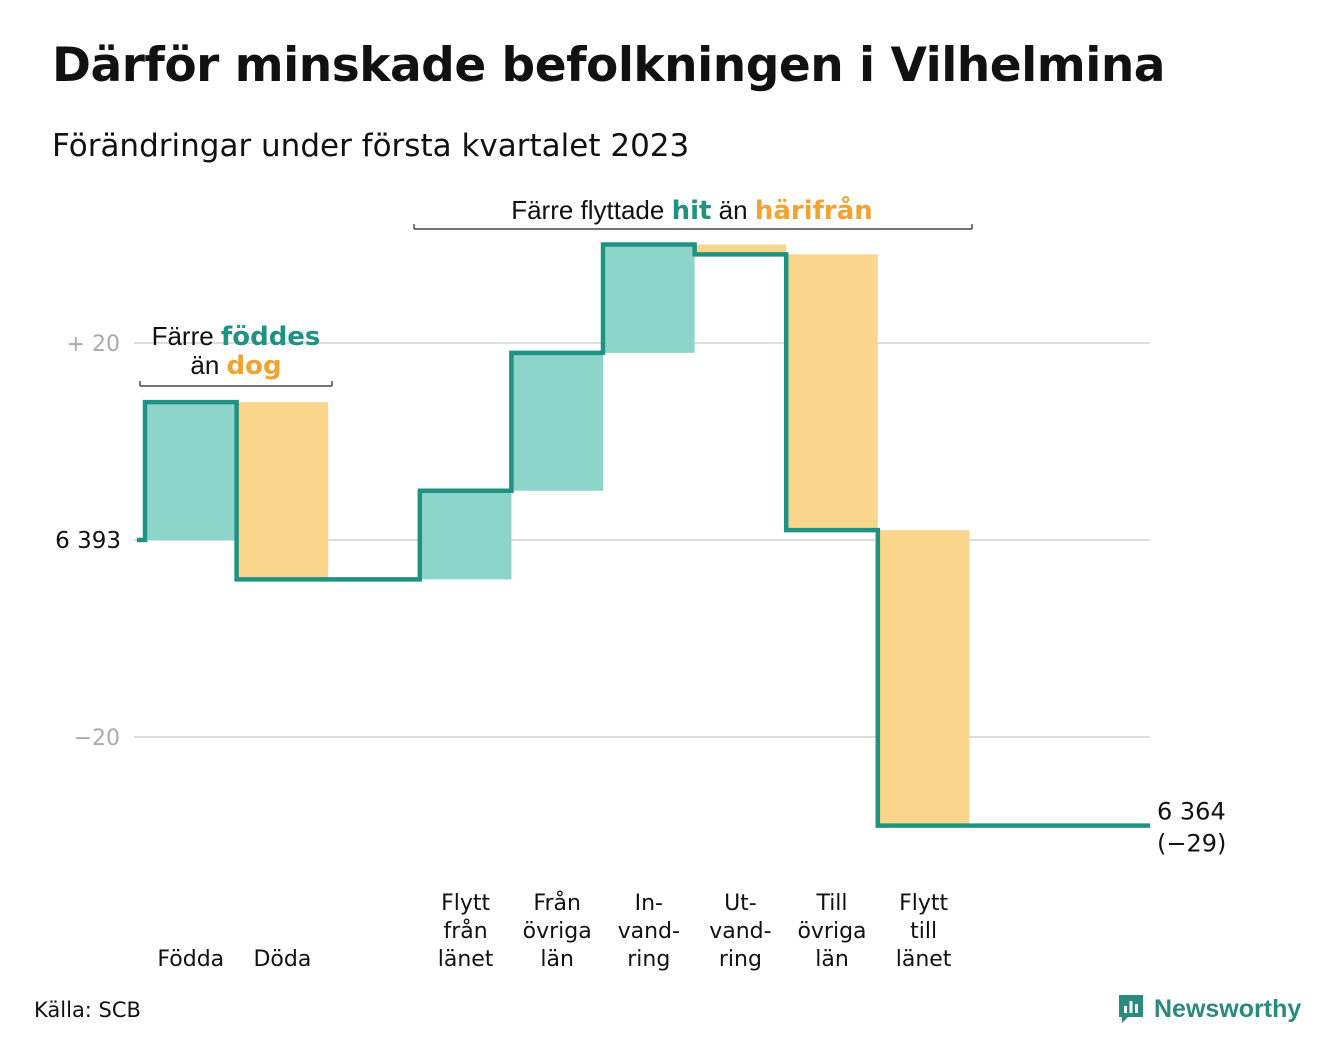  I want to click on brand-name: Newsworthy, so click(1228, 1008).